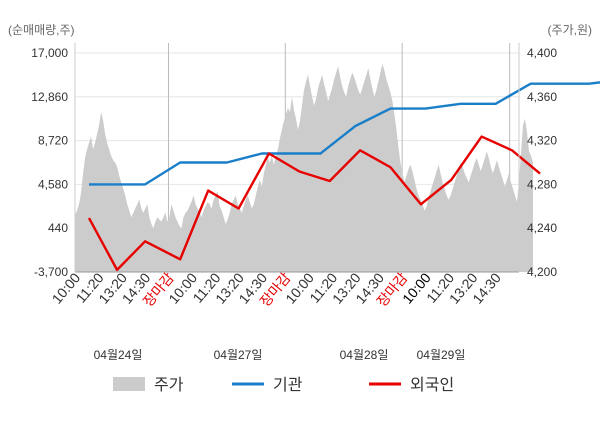 Image resolution: width=600 pixels, height=428 pixels. What do you see at coordinates (51, 272) in the screenshot?
I see `left-tick-label: -3,700` at bounding box center [51, 272].